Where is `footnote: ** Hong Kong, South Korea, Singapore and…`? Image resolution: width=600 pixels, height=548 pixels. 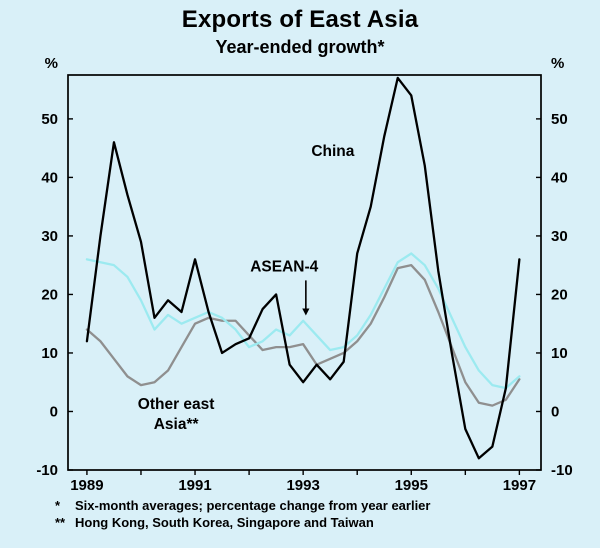 footnote: ** Hong Kong, South Korea, Singapore and… is located at coordinates (322, 522).